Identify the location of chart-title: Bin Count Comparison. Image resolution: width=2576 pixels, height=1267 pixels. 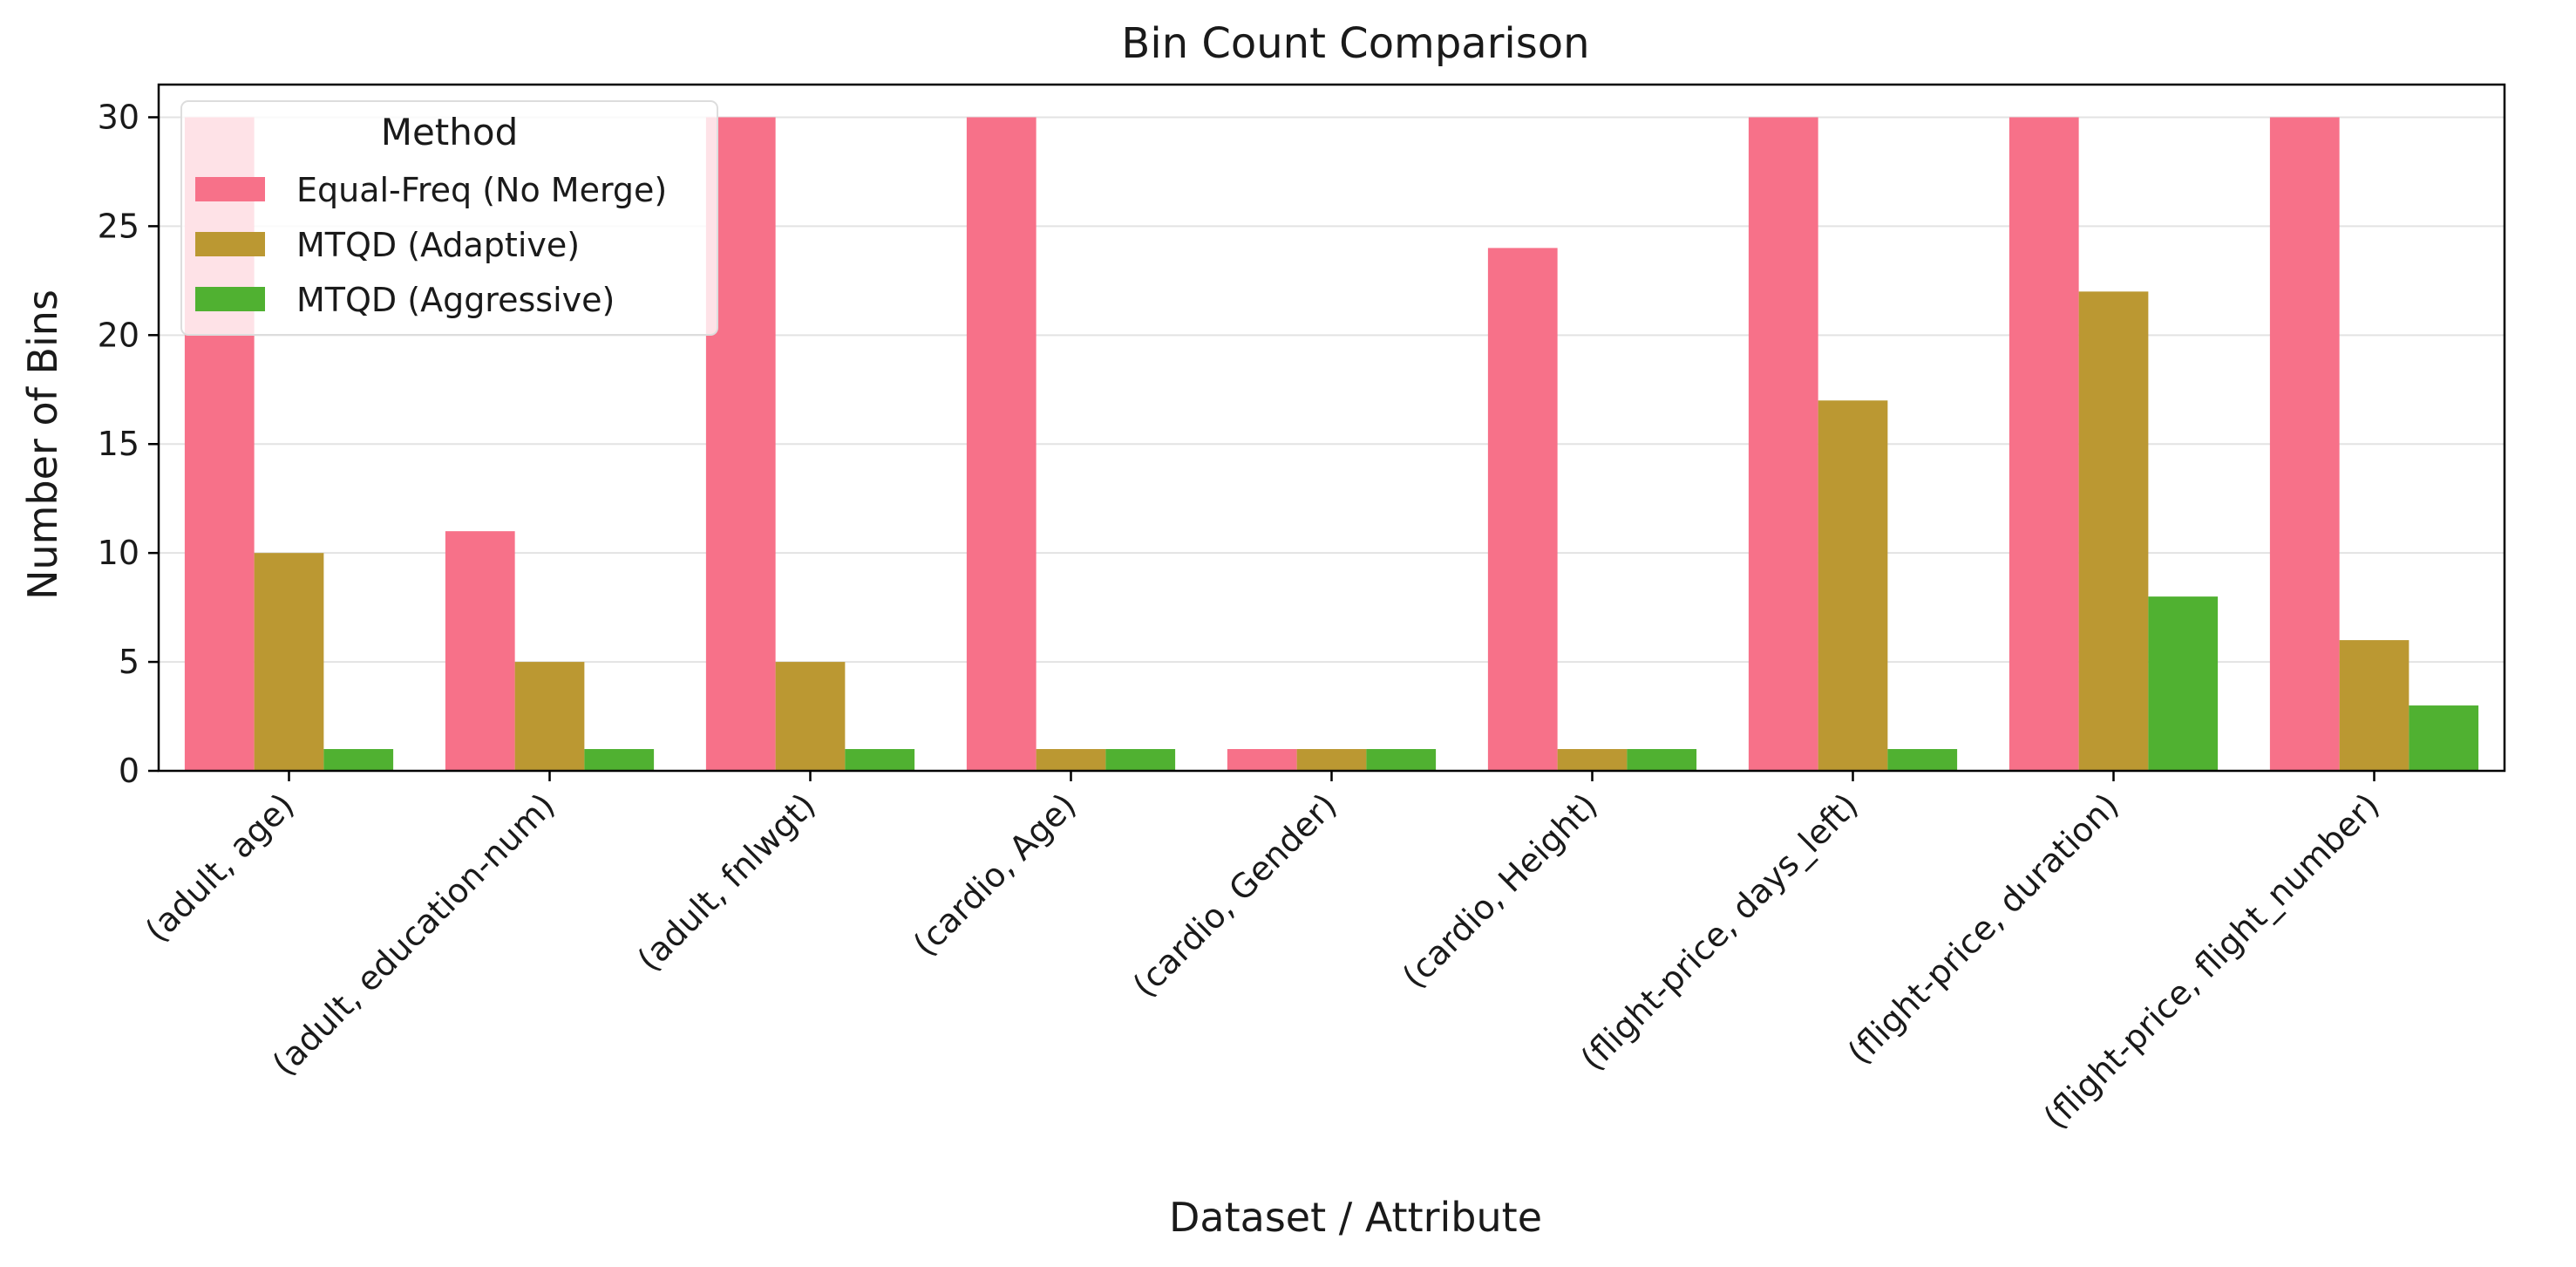
(1355, 43).